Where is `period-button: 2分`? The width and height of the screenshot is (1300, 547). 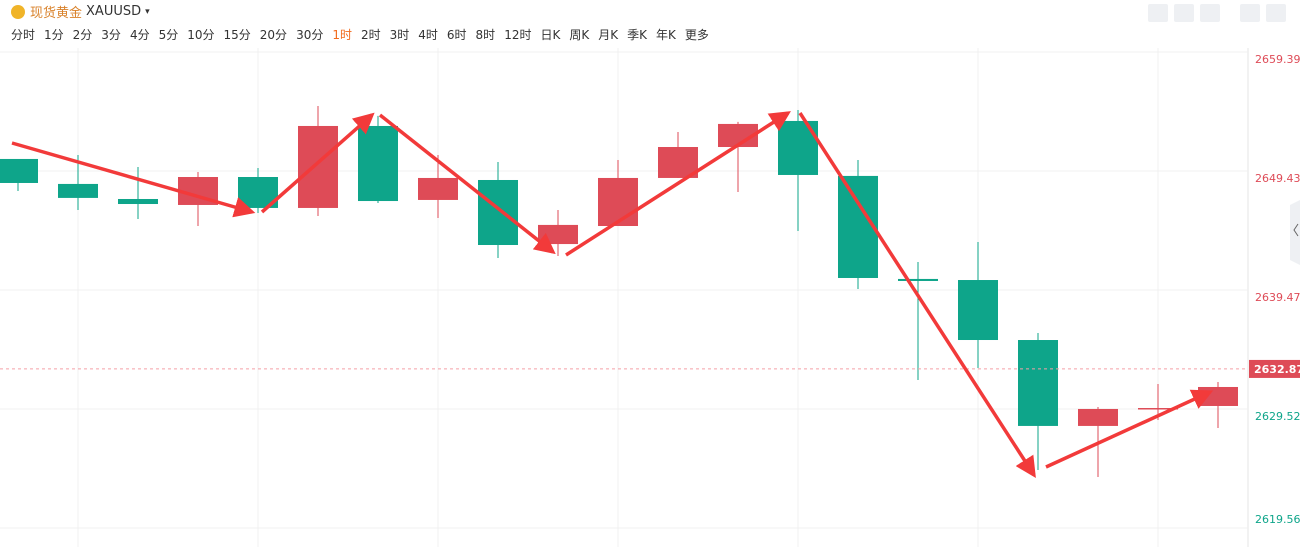 period-button: 2分 is located at coordinates (82, 35).